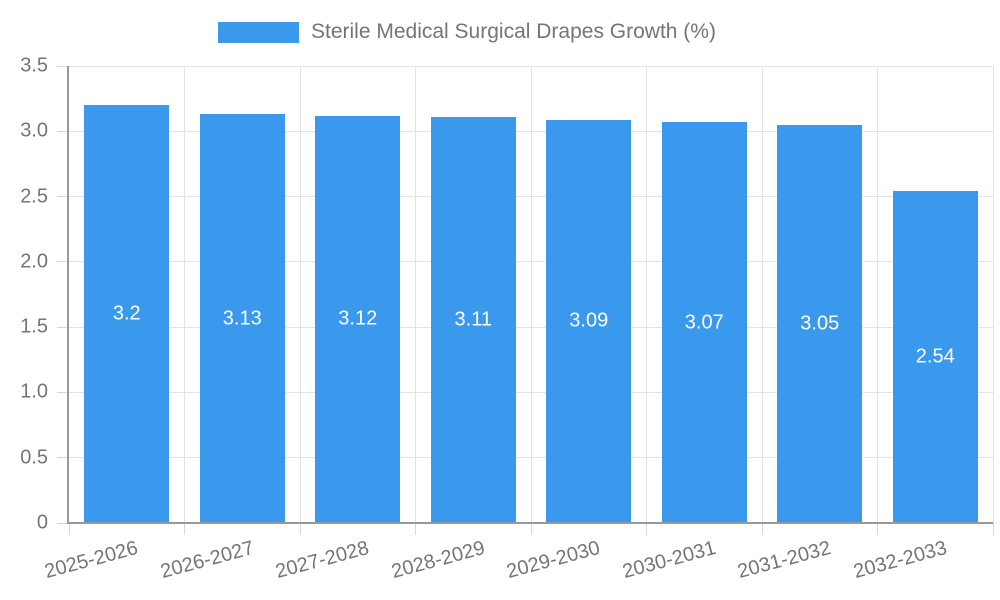 The width and height of the screenshot is (1000, 600). I want to click on x-axis-category-label: 2030-2031, so click(668, 560).